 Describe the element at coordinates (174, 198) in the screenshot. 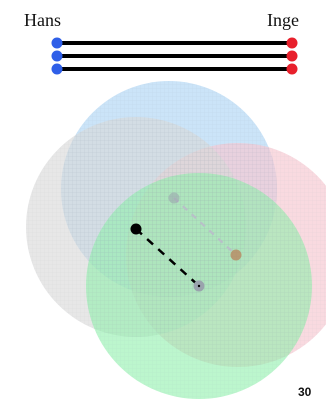

I see `faded-gray-marker` at that location.